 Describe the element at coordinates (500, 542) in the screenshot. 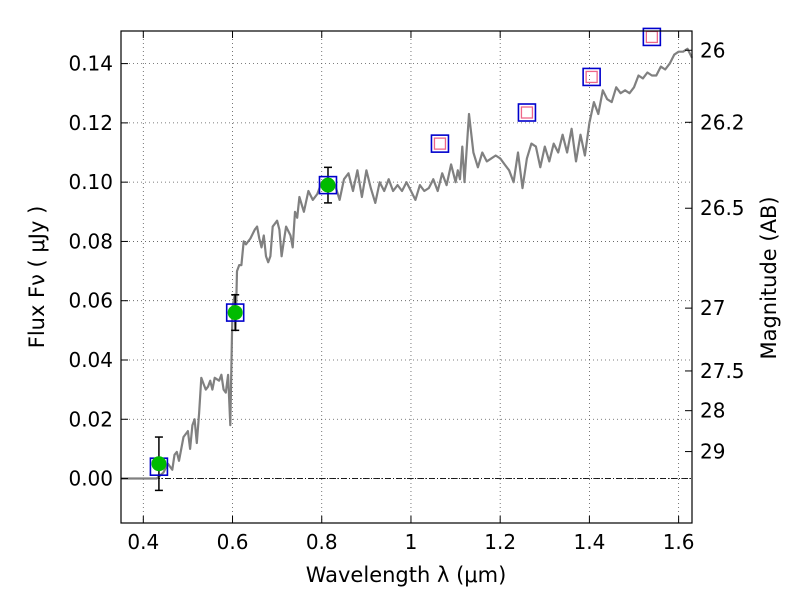

I see `x-tick-label: 1.2` at that location.